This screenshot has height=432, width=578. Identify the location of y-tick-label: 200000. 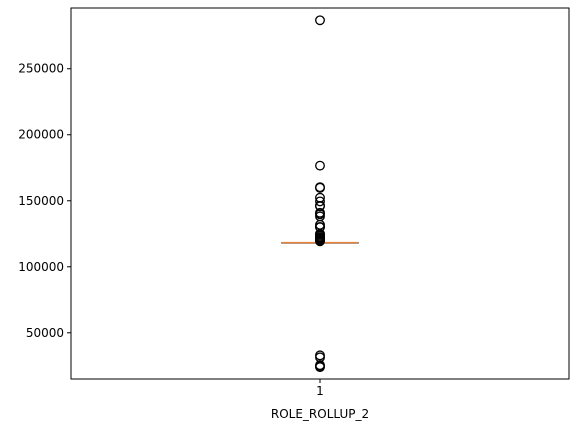
(41, 135).